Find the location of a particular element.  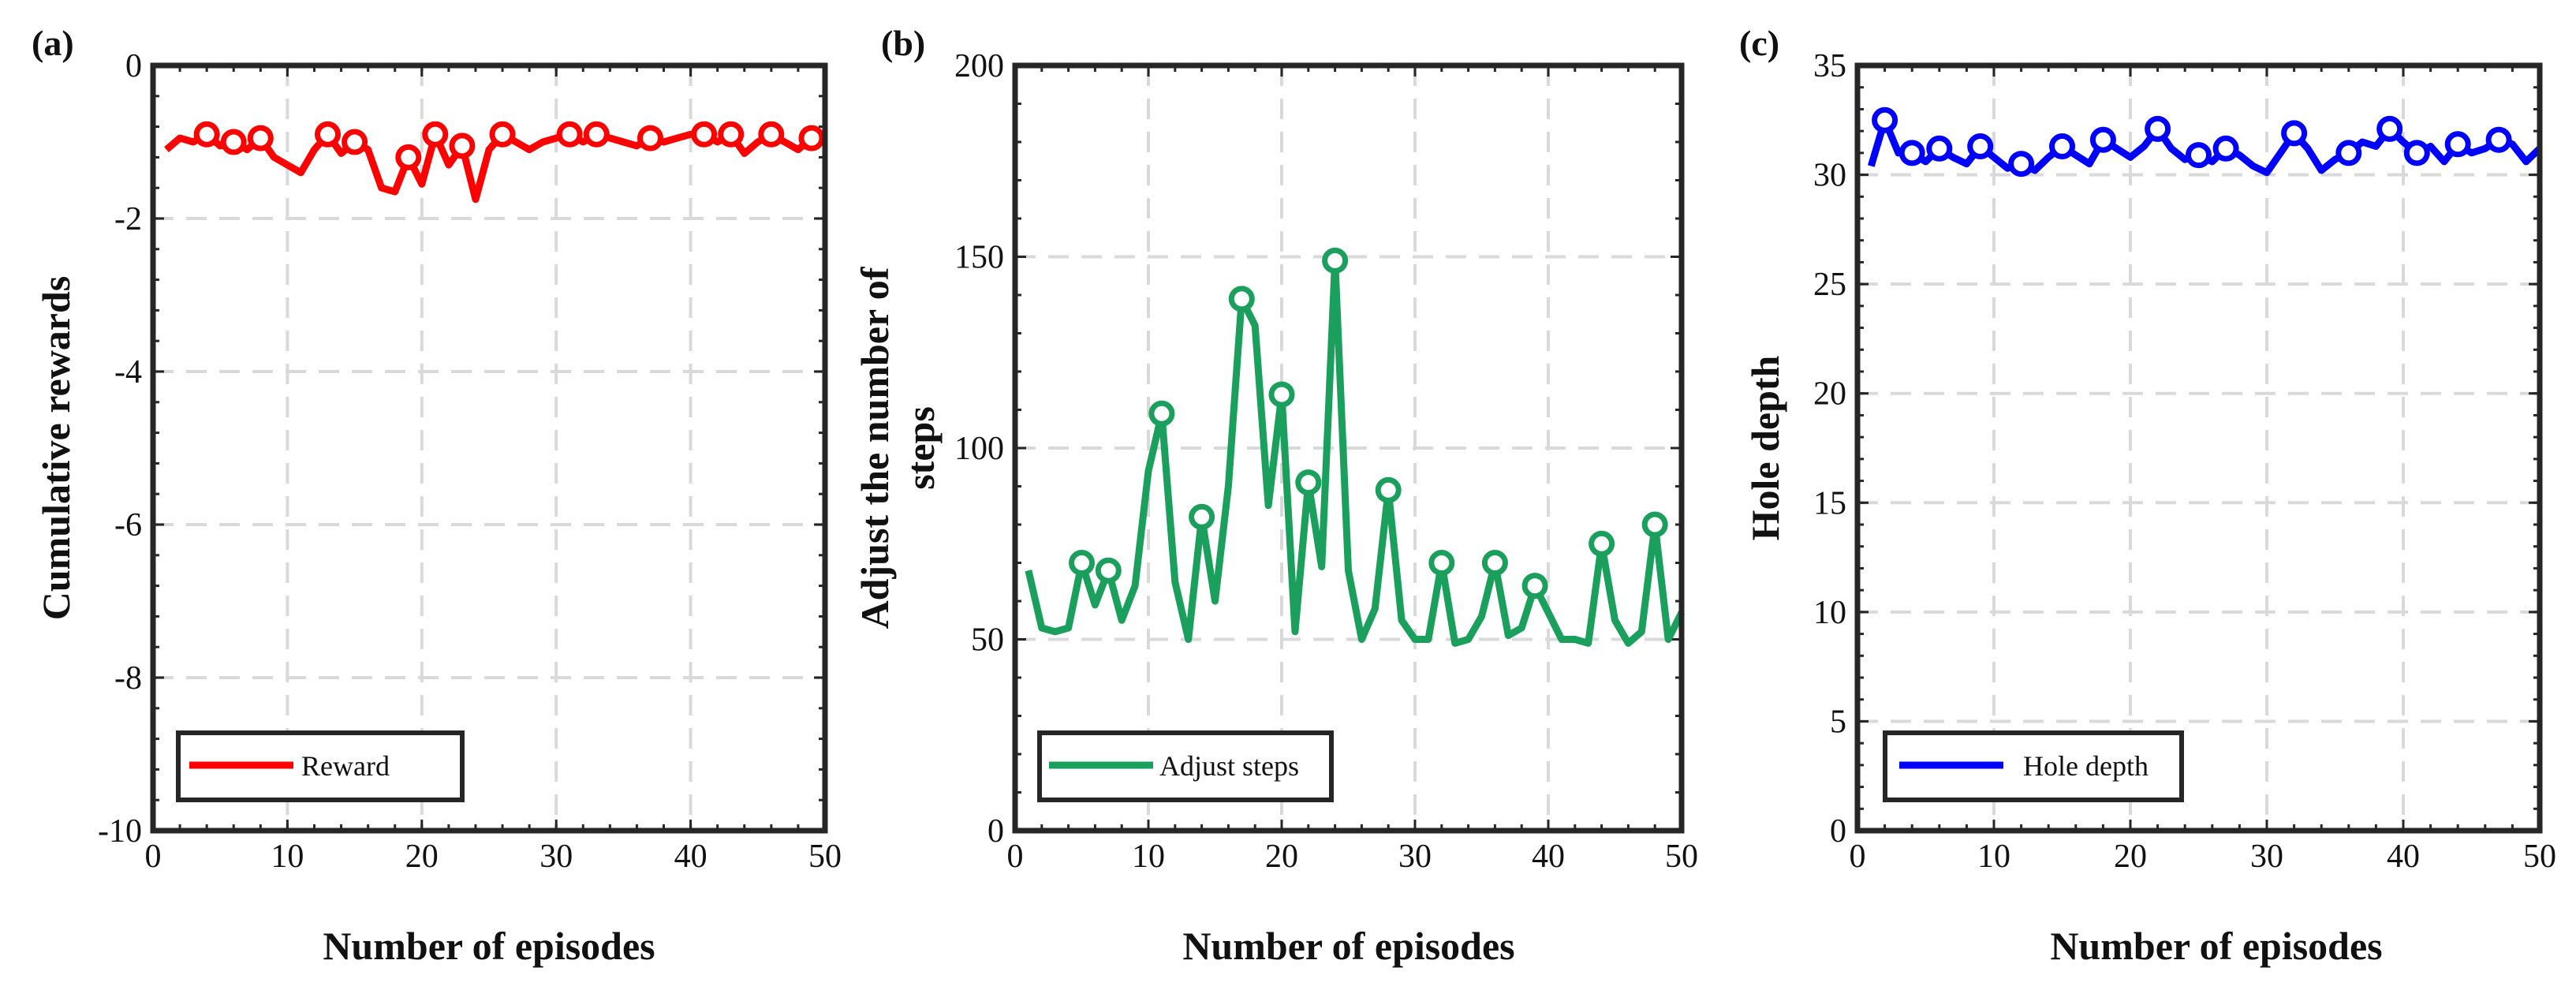

x-tick-label-a: 10 is located at coordinates (287, 857).